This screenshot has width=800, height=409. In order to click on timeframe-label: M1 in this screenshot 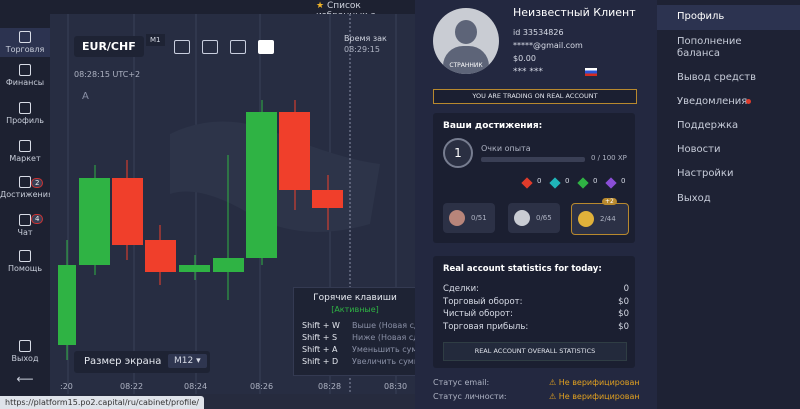, I will do `click(155, 40)`.